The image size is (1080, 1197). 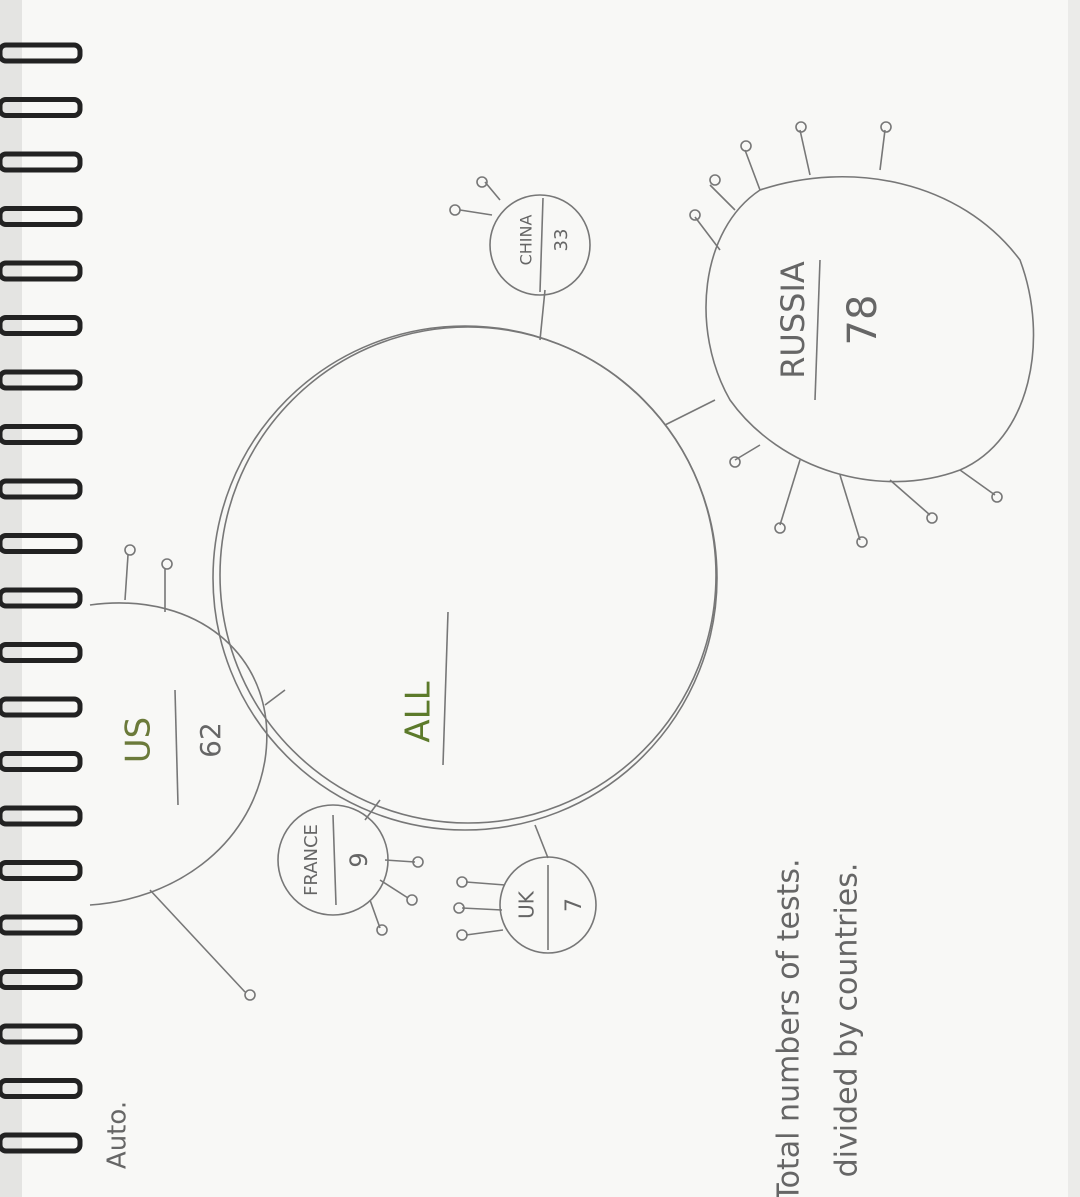 I want to click on node-value: 33, so click(x=561, y=240).